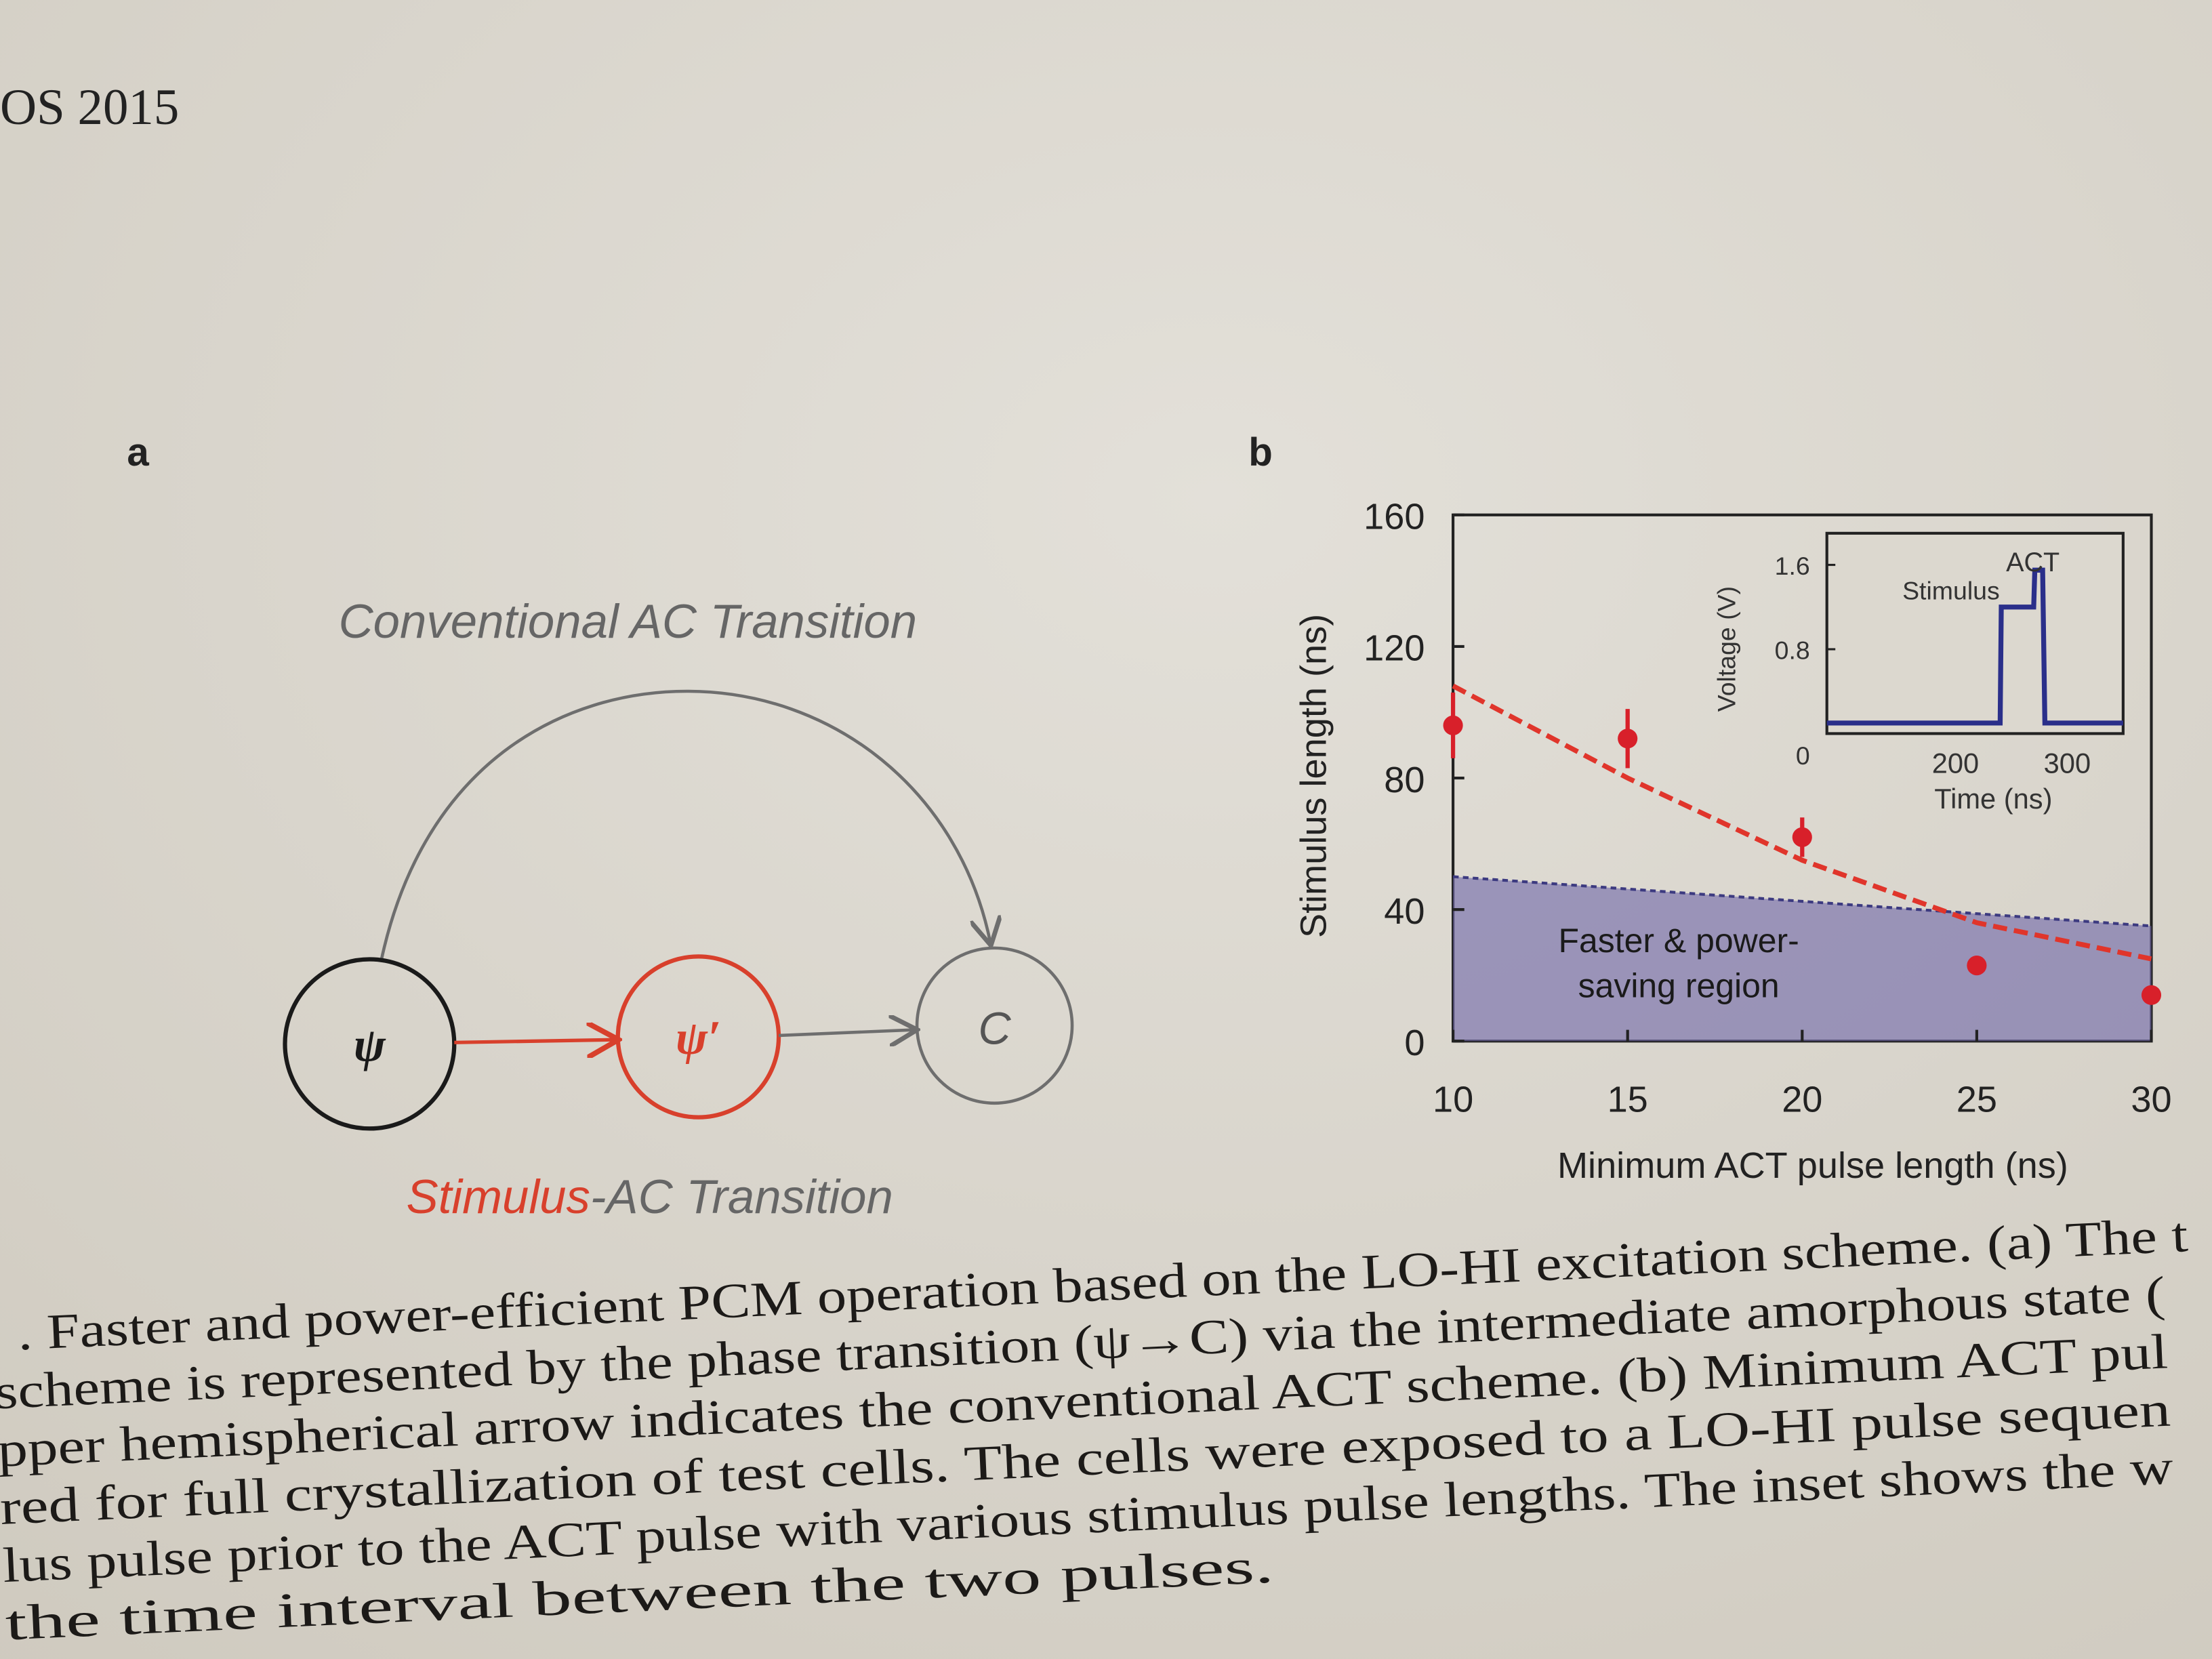  Describe the element at coordinates (846, 1033) in the screenshot. I see `crystallization-arrow` at that location.